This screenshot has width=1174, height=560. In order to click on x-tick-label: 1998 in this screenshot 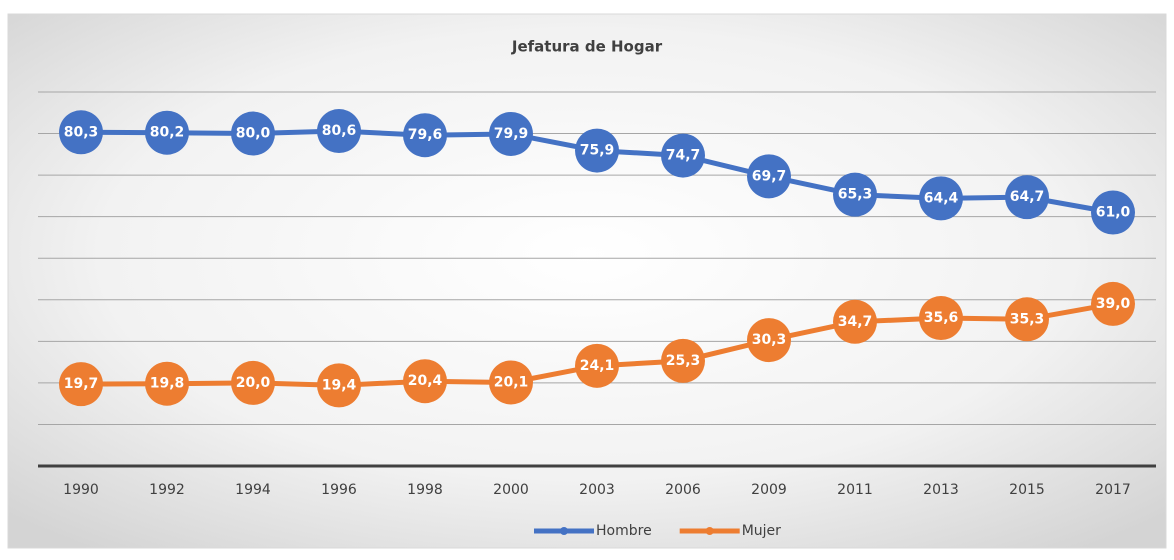, I will do `click(425, 490)`.